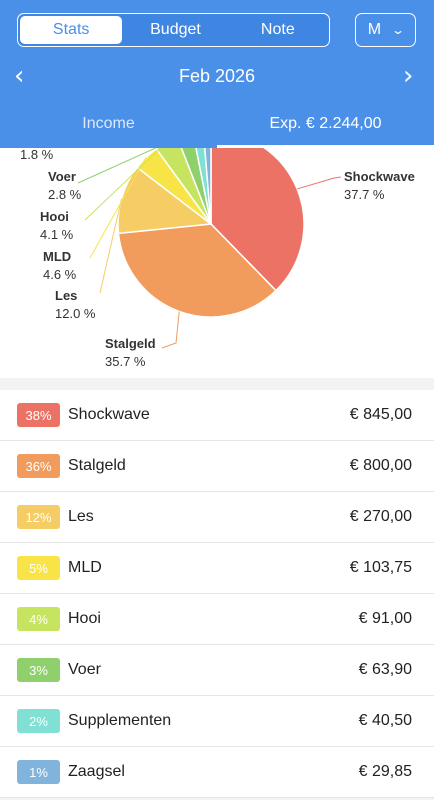 The width and height of the screenshot is (434, 800). What do you see at coordinates (38, 772) in the screenshot?
I see `percent-badge: 1%` at bounding box center [38, 772].